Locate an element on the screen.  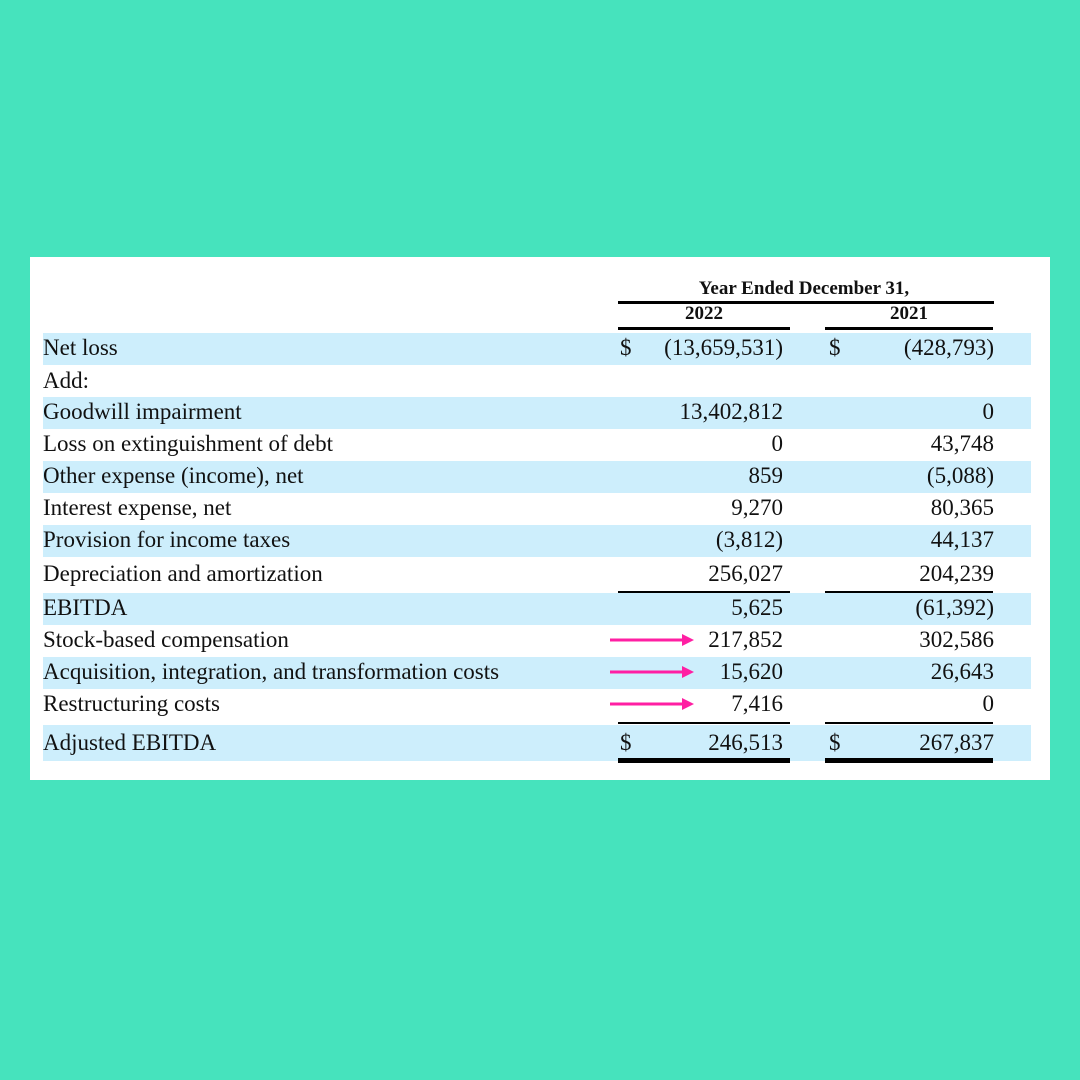
row-label: Other expense (income), net is located at coordinates (173, 475).